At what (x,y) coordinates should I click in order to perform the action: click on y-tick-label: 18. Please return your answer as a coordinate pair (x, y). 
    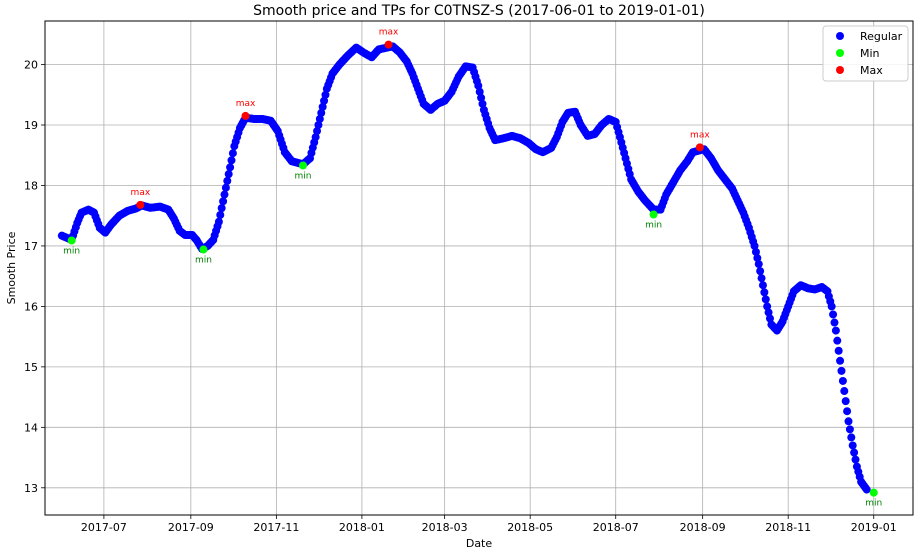
    Looking at the image, I should click on (31, 185).